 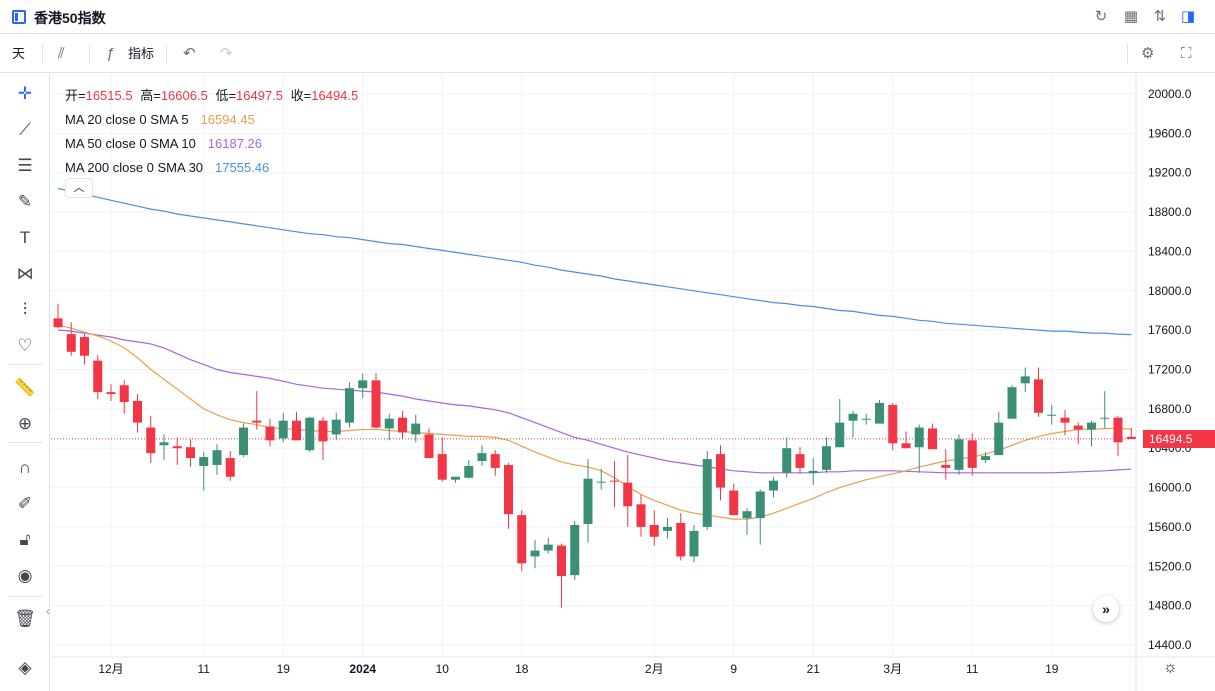 What do you see at coordinates (79, 188) in the screenshot?
I see `legend-collapse-button: ︿` at bounding box center [79, 188].